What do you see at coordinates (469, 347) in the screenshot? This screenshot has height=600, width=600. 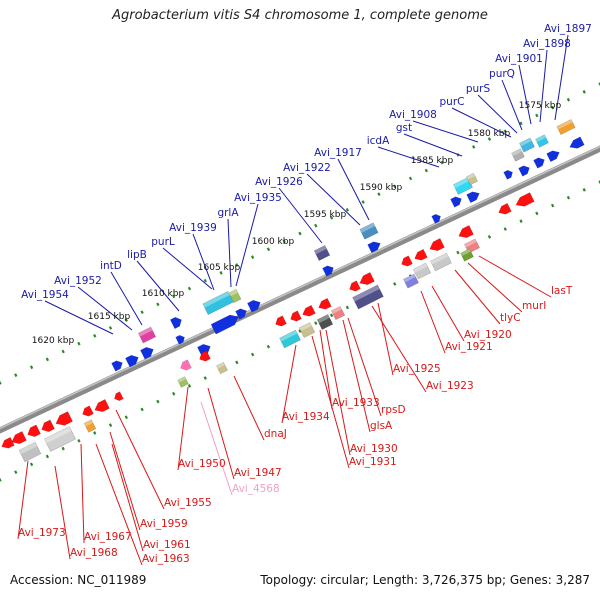 I see `bottom-gene-label: Avi_1921` at bounding box center [469, 347].